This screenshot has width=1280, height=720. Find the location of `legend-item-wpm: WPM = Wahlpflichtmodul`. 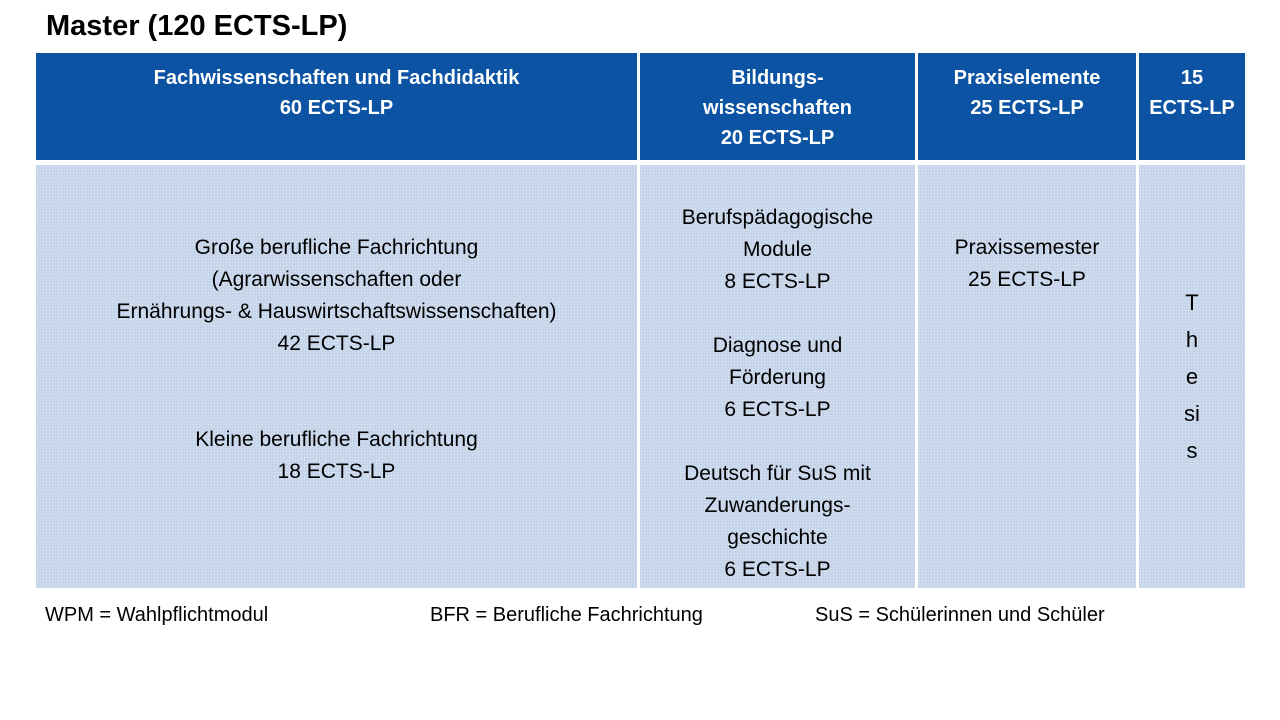

legend-item-wpm: WPM = Wahlpflichtmodul is located at coordinates (157, 615).